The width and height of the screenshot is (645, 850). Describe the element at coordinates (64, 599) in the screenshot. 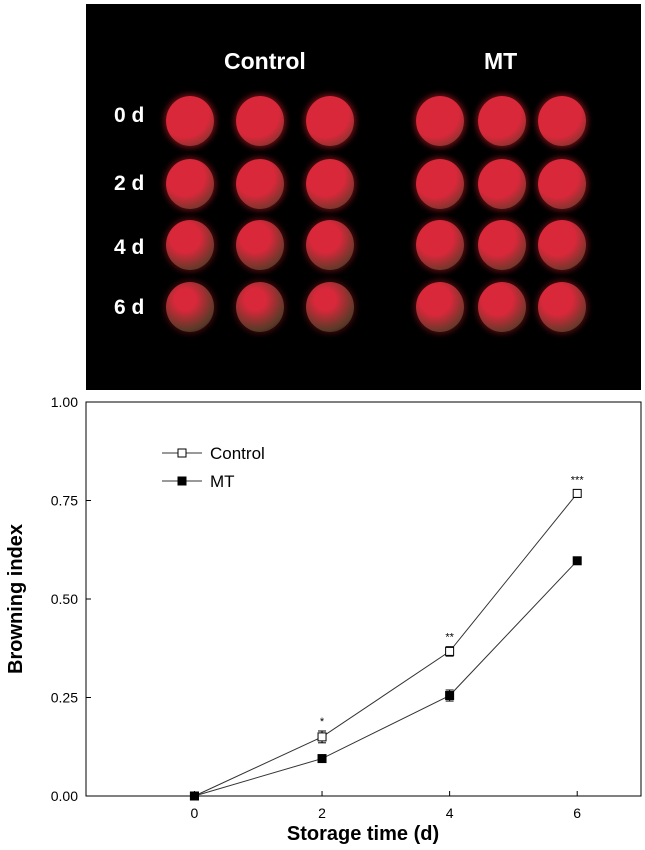

I see `y-tick-label: 0.50` at that location.